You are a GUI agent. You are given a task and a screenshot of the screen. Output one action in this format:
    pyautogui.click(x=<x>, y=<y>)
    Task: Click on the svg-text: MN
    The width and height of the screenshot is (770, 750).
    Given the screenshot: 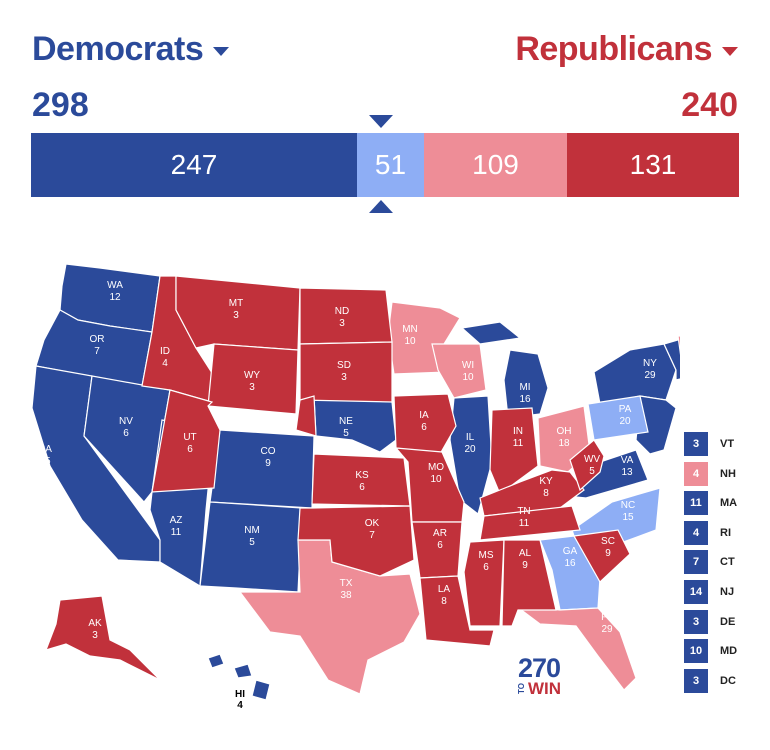 What is the action you would take?
    pyautogui.click(x=410, y=329)
    